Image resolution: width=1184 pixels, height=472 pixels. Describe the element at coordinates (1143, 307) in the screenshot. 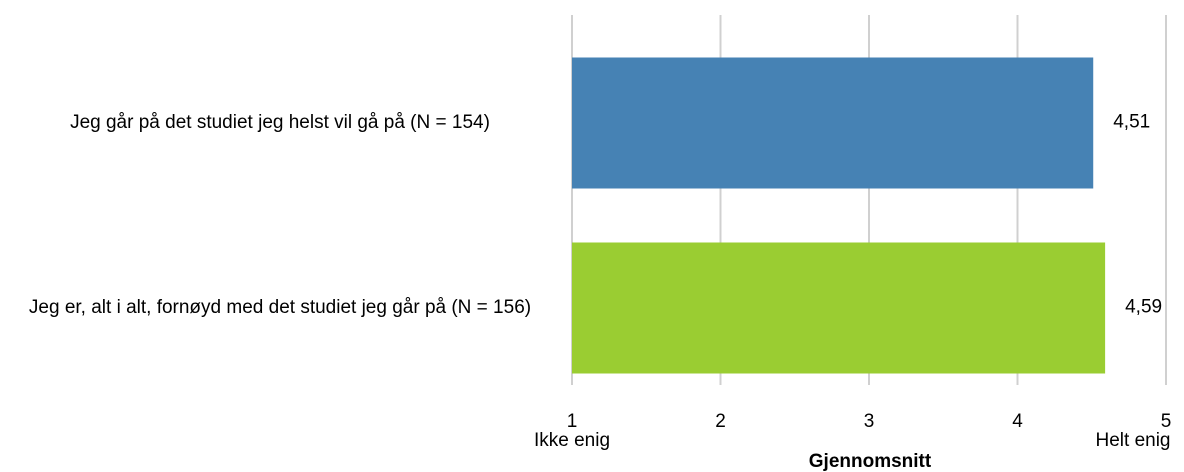

I see `value-label: 4,59` at that location.